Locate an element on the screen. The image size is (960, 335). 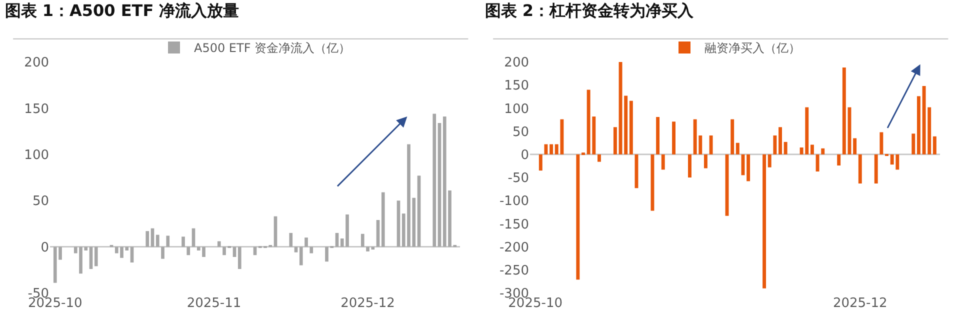
chart-title: 图表 2：杠杆资金转为净买入 is located at coordinates (589, 10).